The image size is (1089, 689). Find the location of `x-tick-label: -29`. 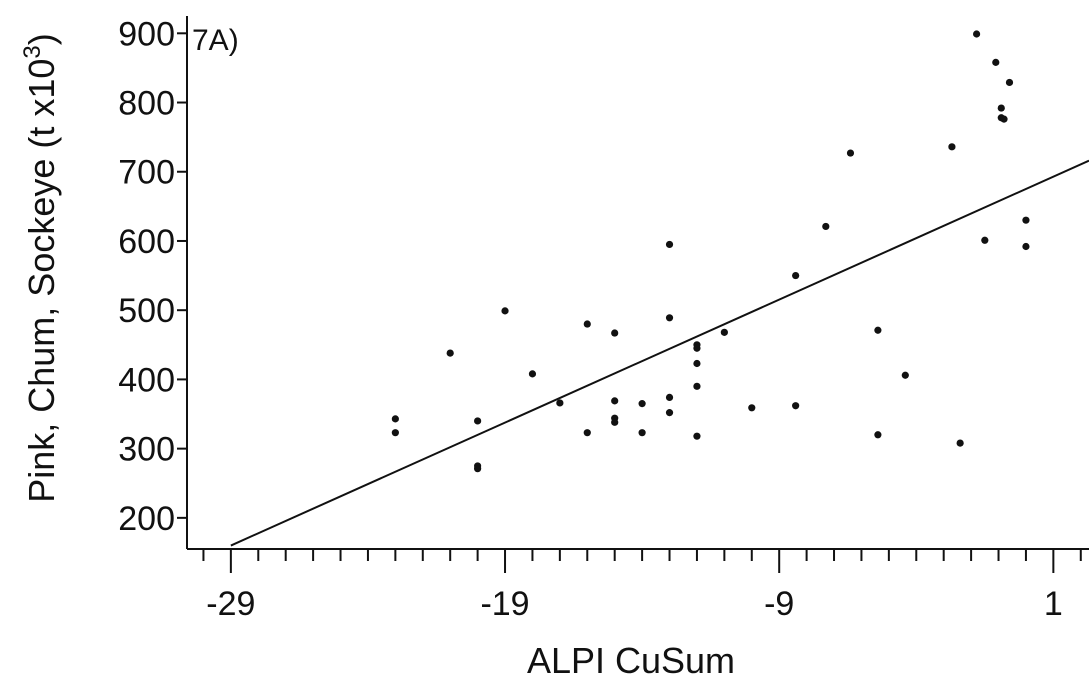

x-tick-label: -29 is located at coordinates (230, 604).